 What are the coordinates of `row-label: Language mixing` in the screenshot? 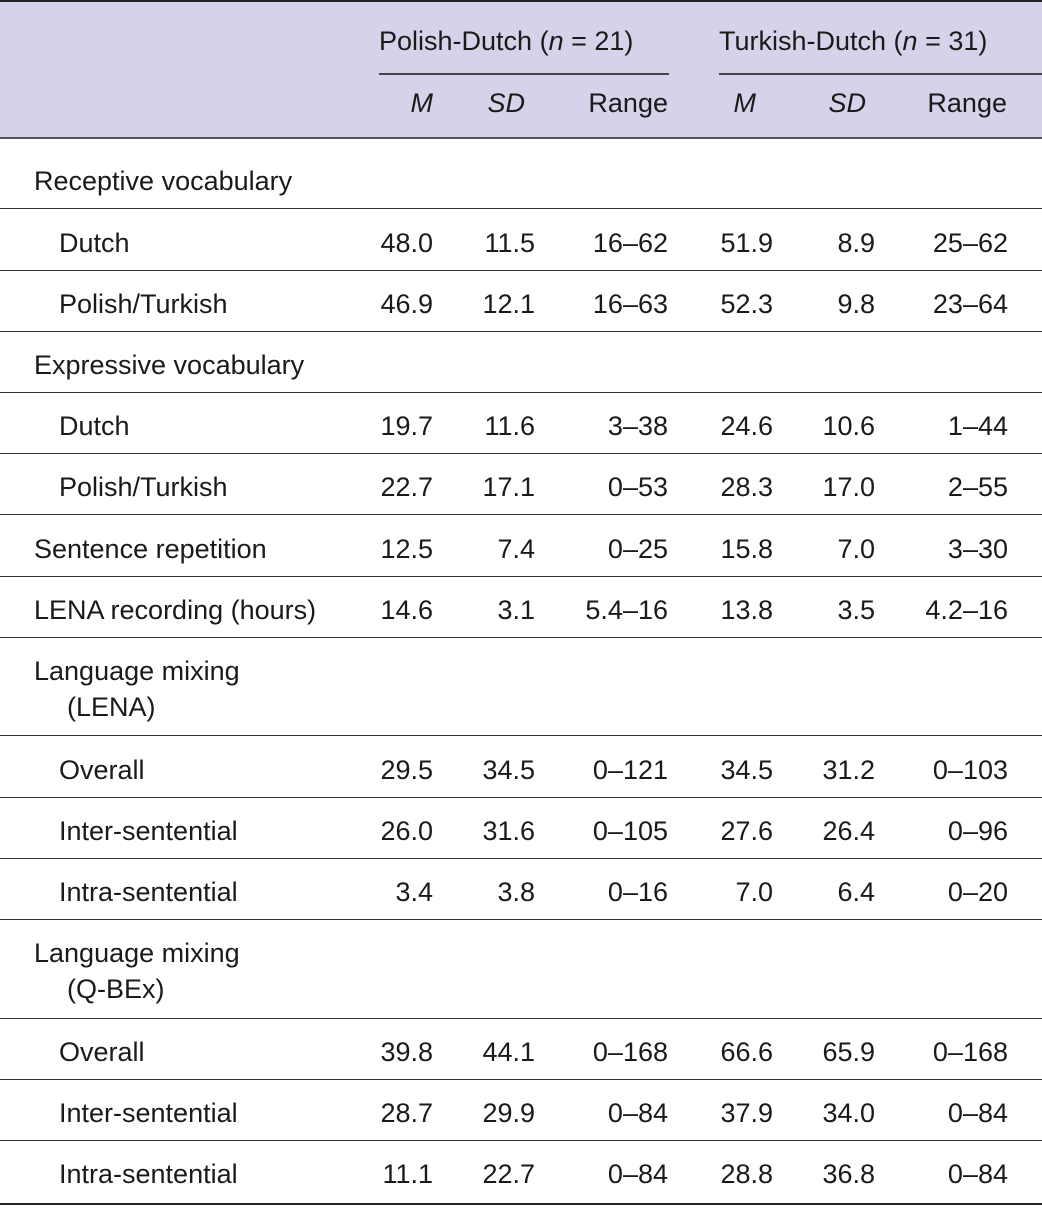 It's located at (137, 953).